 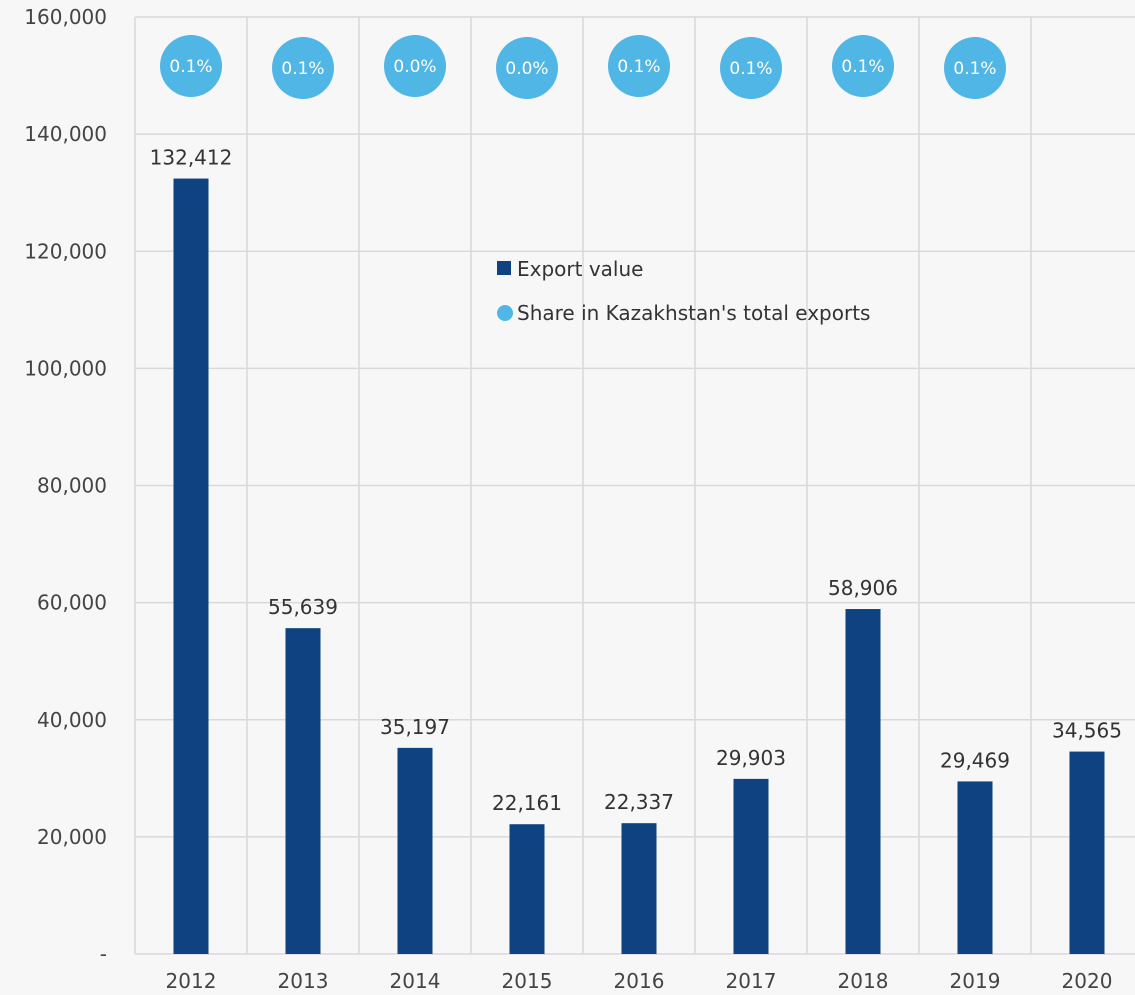 I want to click on share-bubble-2018, so click(x=863, y=66).